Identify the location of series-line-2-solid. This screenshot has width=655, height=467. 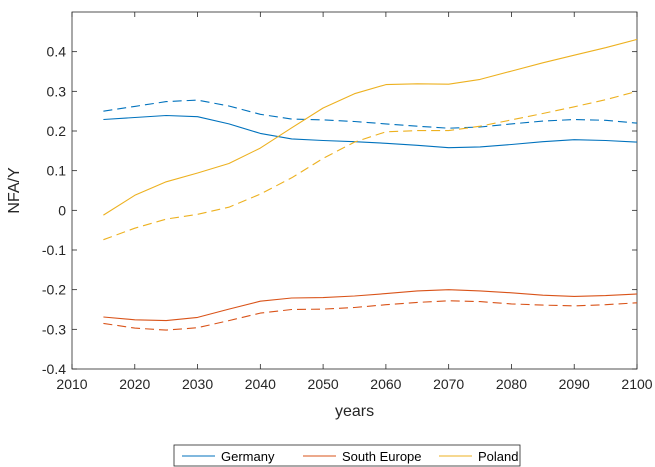
(370, 305).